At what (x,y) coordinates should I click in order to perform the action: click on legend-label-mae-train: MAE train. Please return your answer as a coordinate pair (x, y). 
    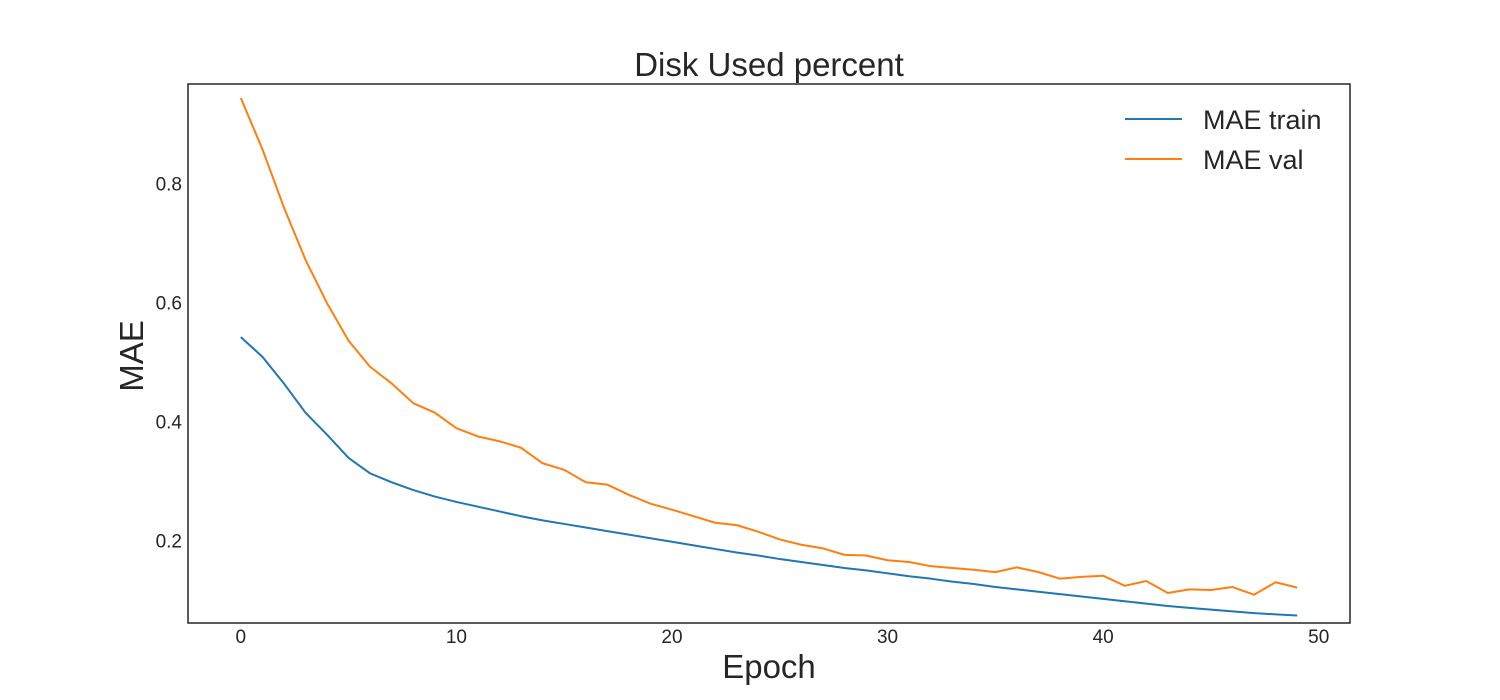
    Looking at the image, I should click on (1262, 120).